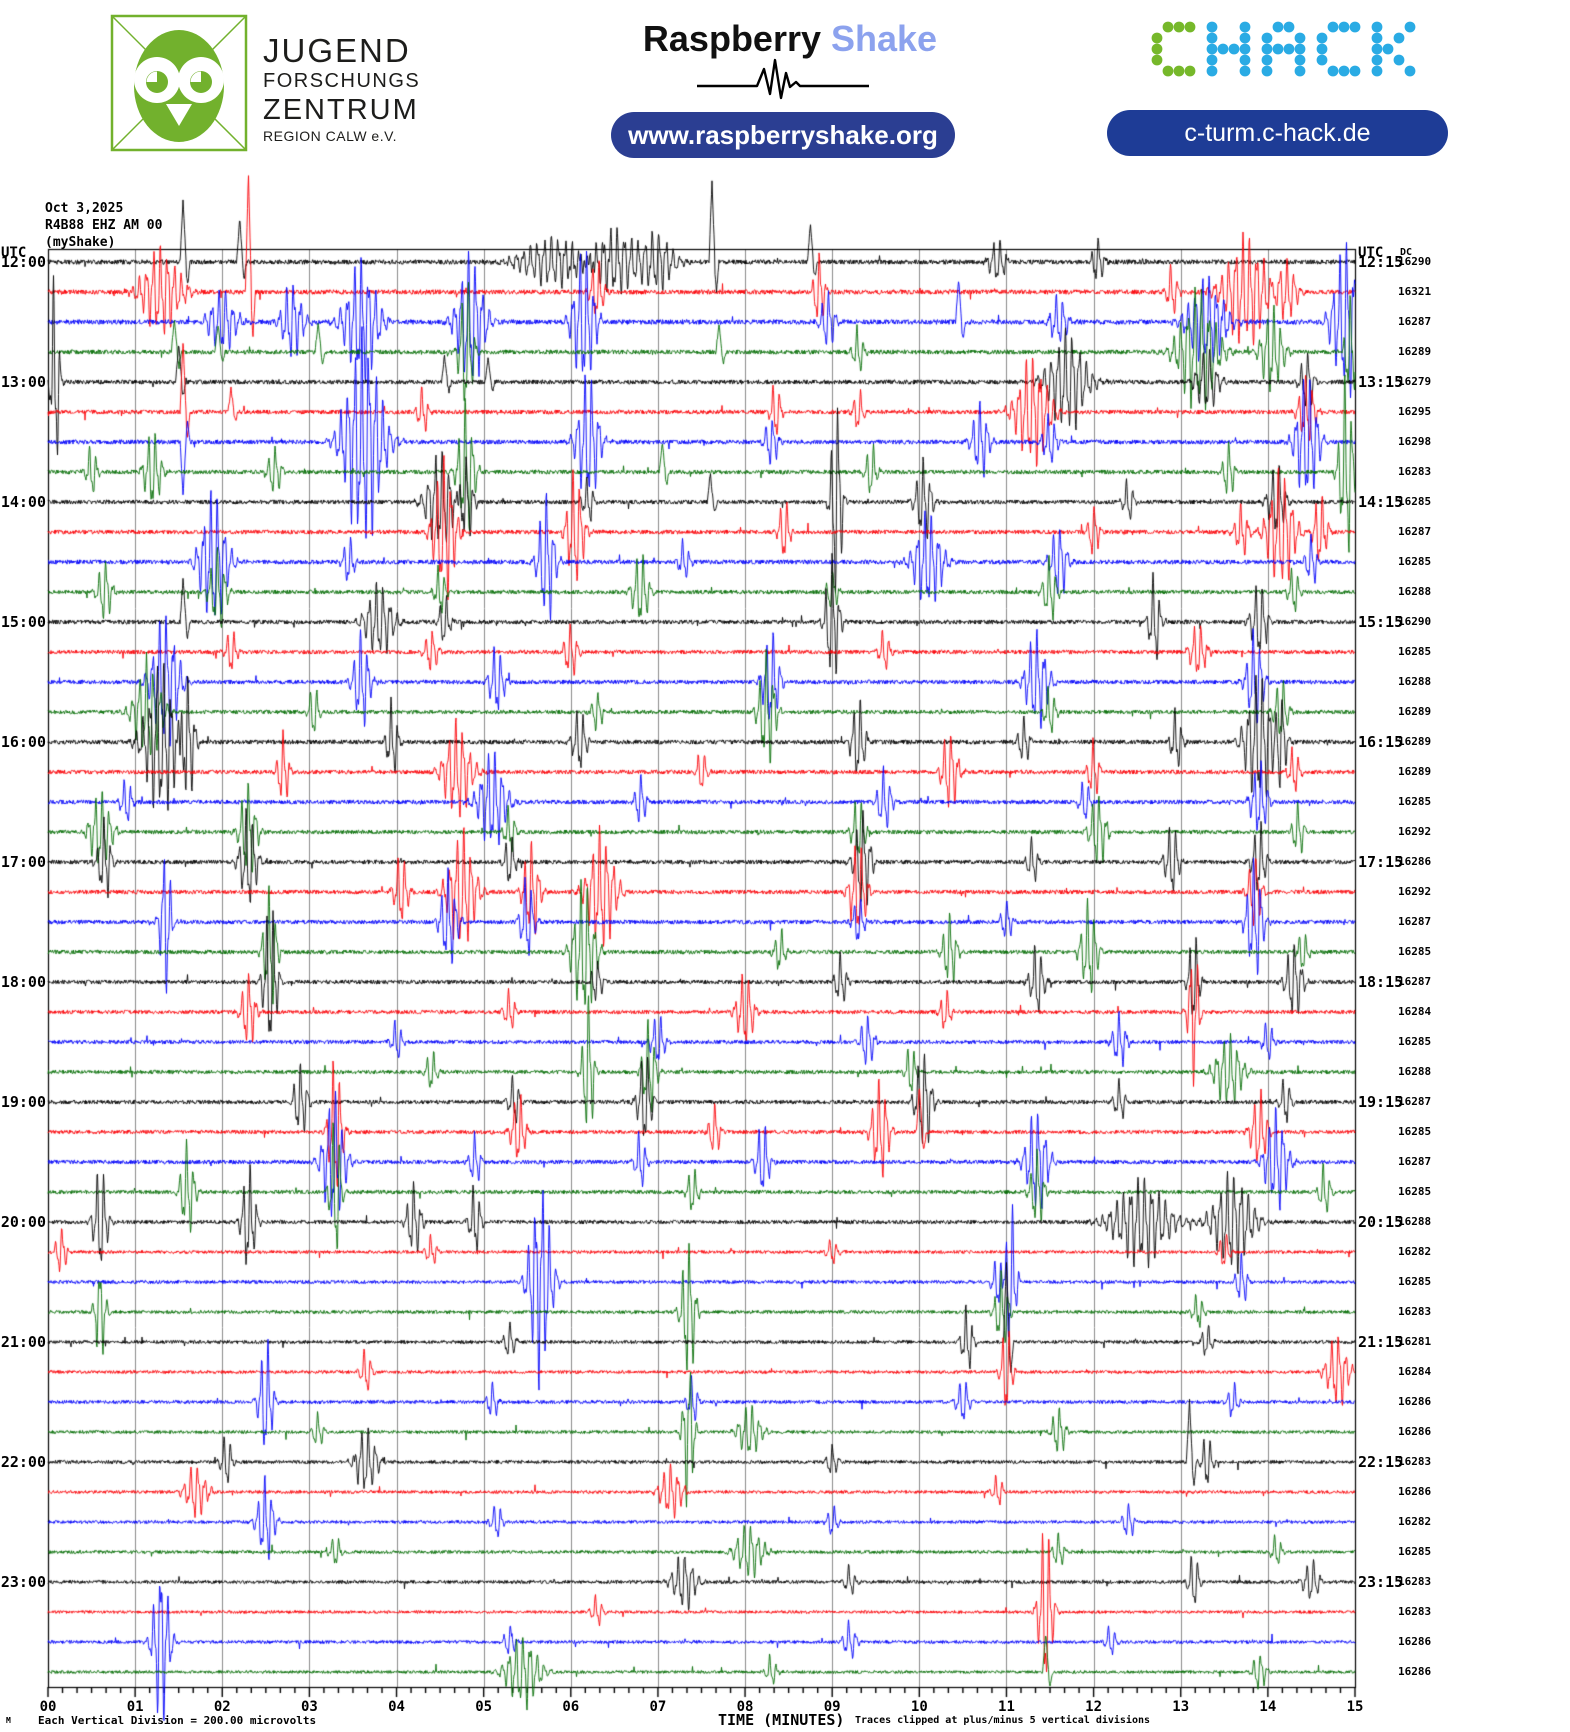  Describe the element at coordinates (23, 1582) in the screenshot. I see `hour-label-left: 23:00` at that location.